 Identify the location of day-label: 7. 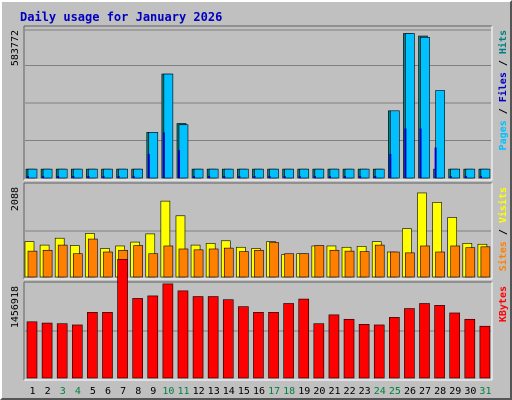
(123, 391).